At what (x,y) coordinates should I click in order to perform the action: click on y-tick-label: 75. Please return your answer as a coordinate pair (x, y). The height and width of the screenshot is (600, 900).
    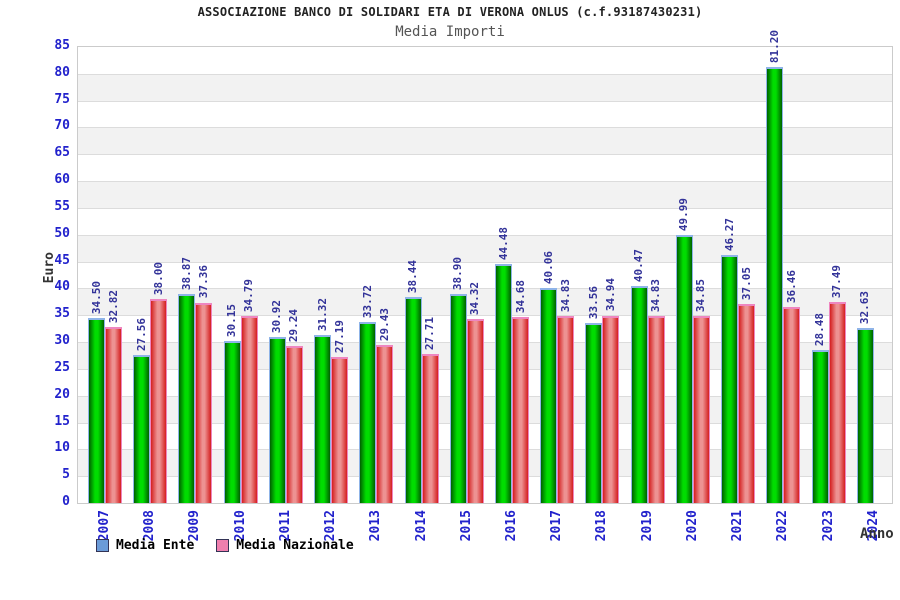
    Looking at the image, I should click on (62, 99).